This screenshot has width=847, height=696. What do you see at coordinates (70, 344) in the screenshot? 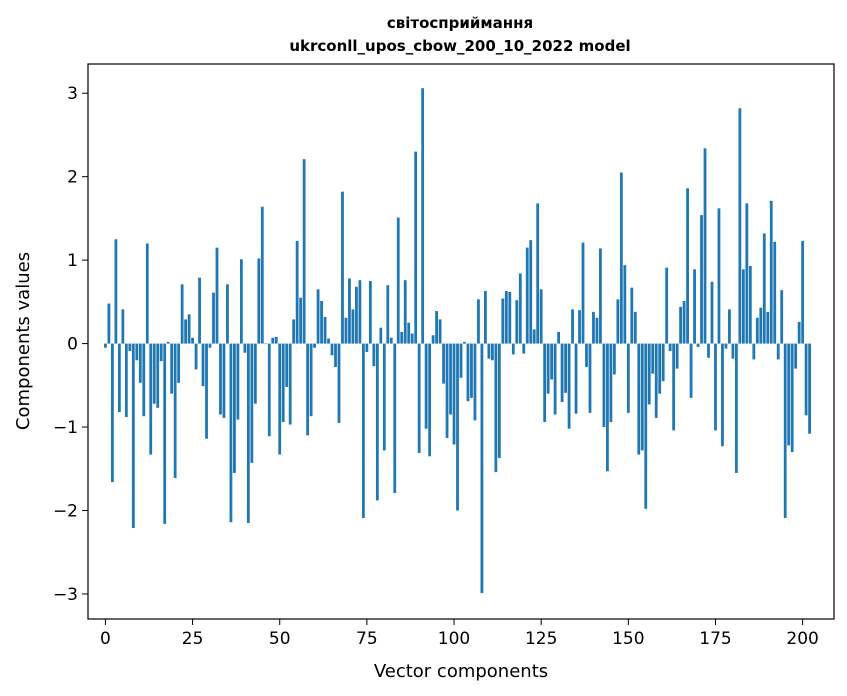
I see `y-axis-ticks: −3 −2 −1 0 1 2 3` at bounding box center [70, 344].